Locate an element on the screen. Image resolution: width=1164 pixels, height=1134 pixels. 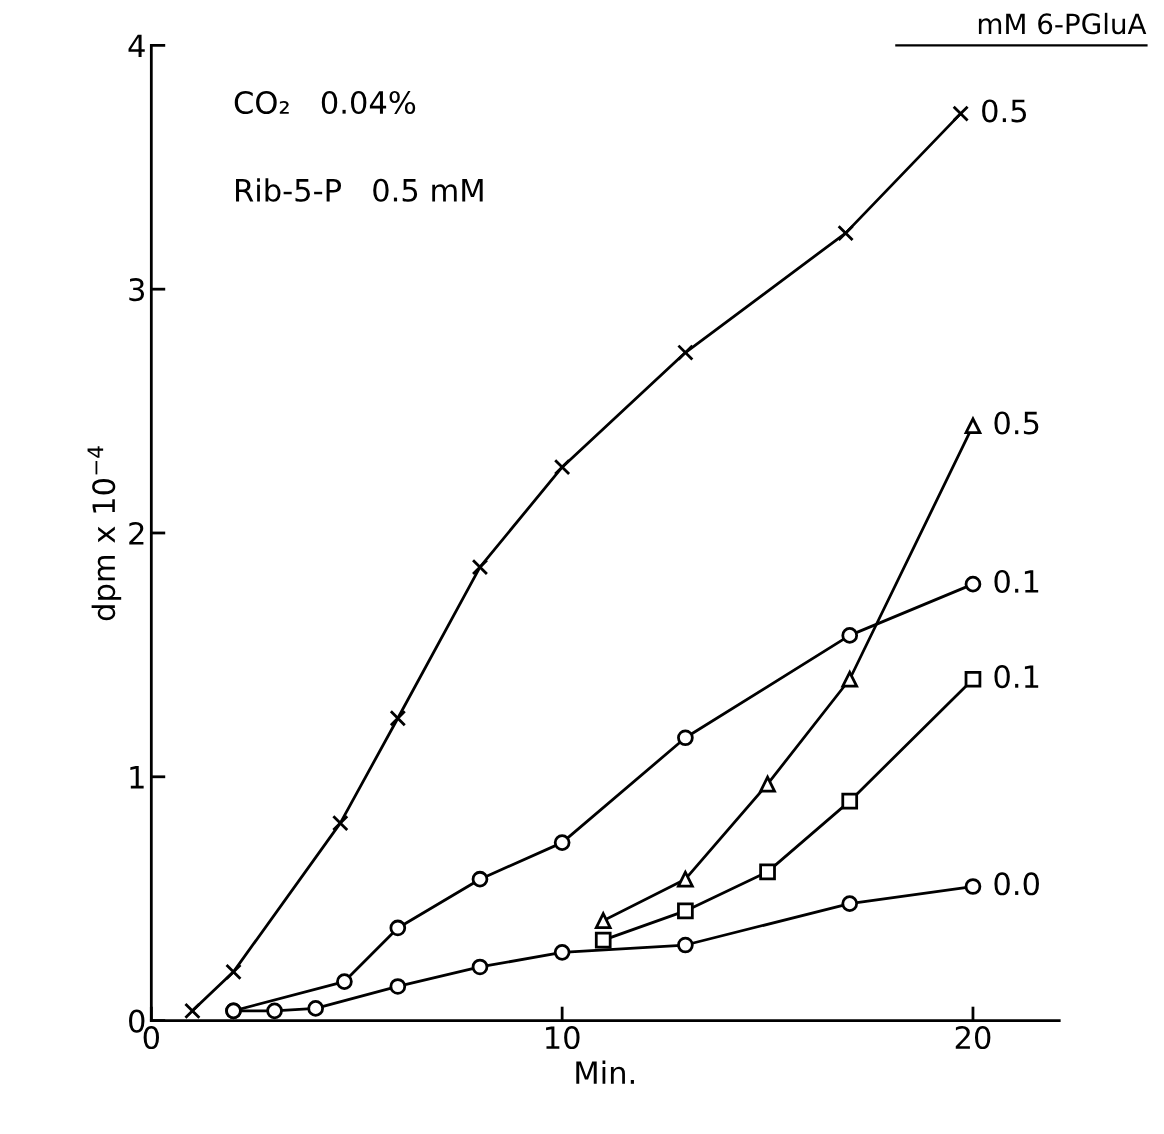
y-axis-title: dpm x 10$^{−4}$ is located at coordinates (104, 533).